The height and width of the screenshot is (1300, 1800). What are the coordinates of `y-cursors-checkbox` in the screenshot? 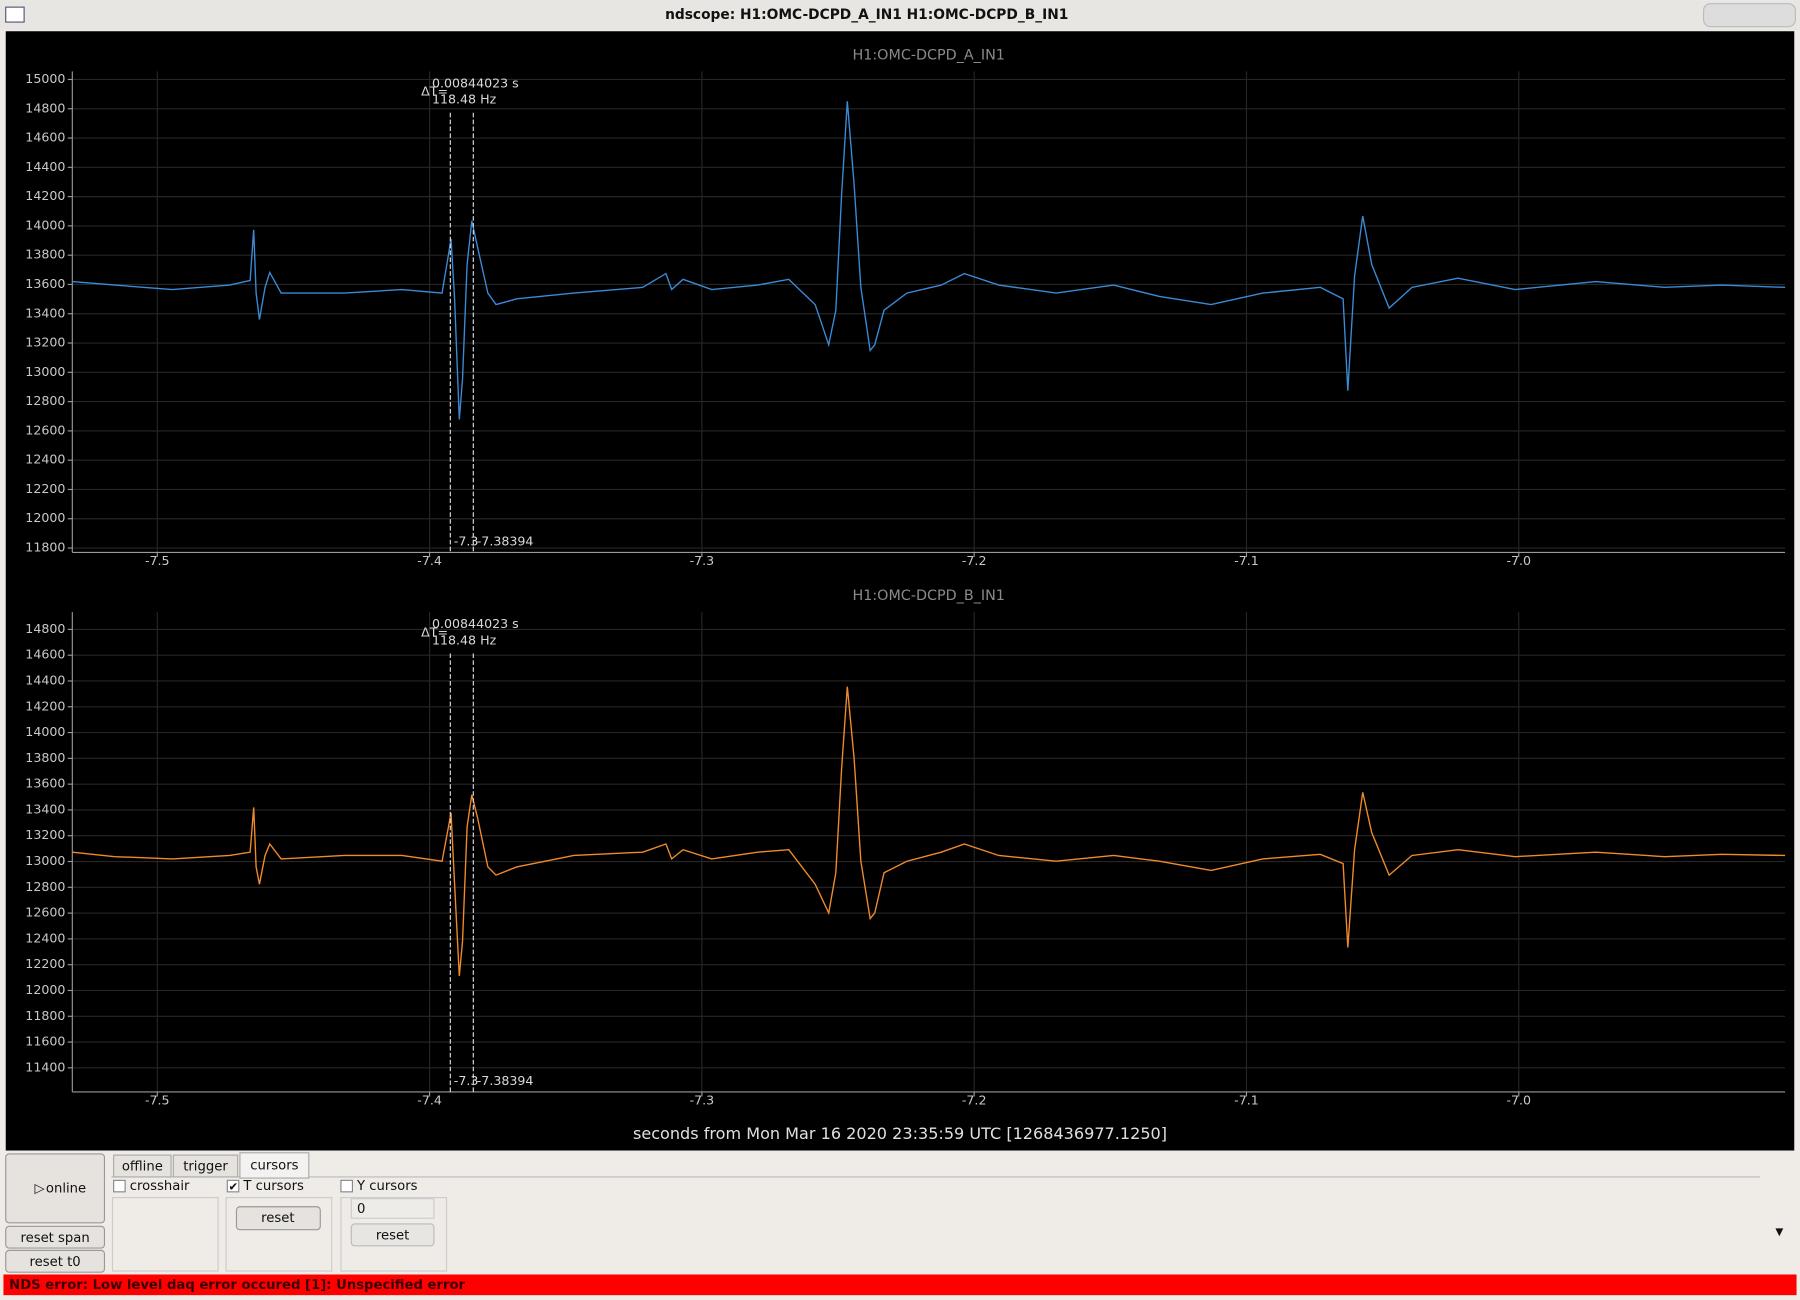 It's located at (346, 1186).